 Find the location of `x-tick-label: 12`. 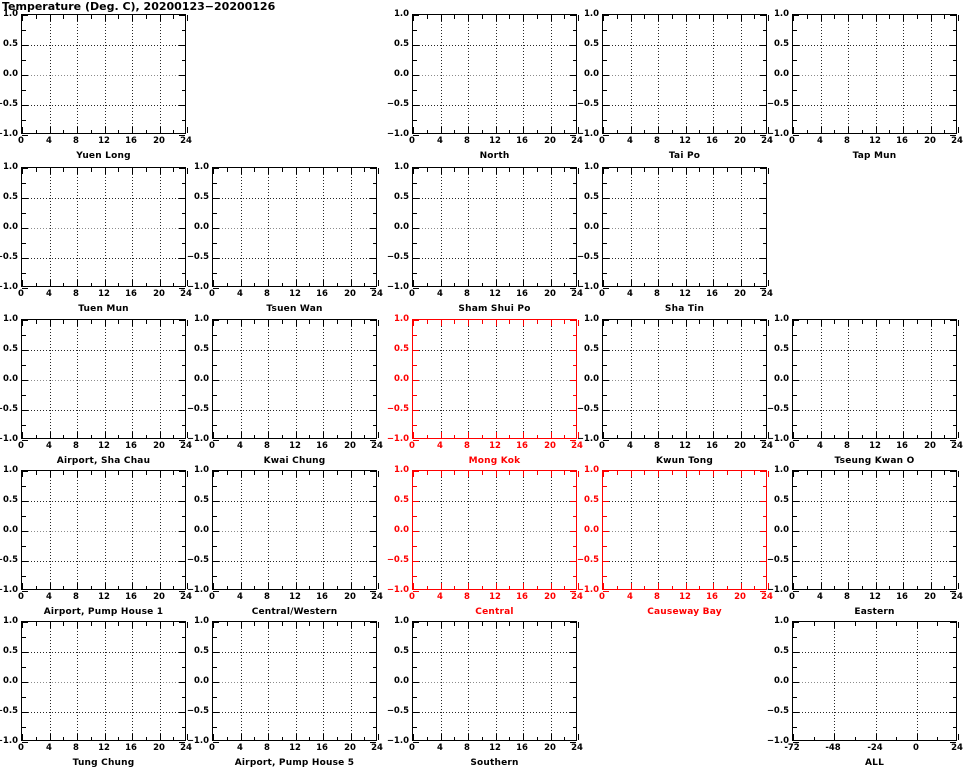

x-tick-label: 12 is located at coordinates (104, 294).